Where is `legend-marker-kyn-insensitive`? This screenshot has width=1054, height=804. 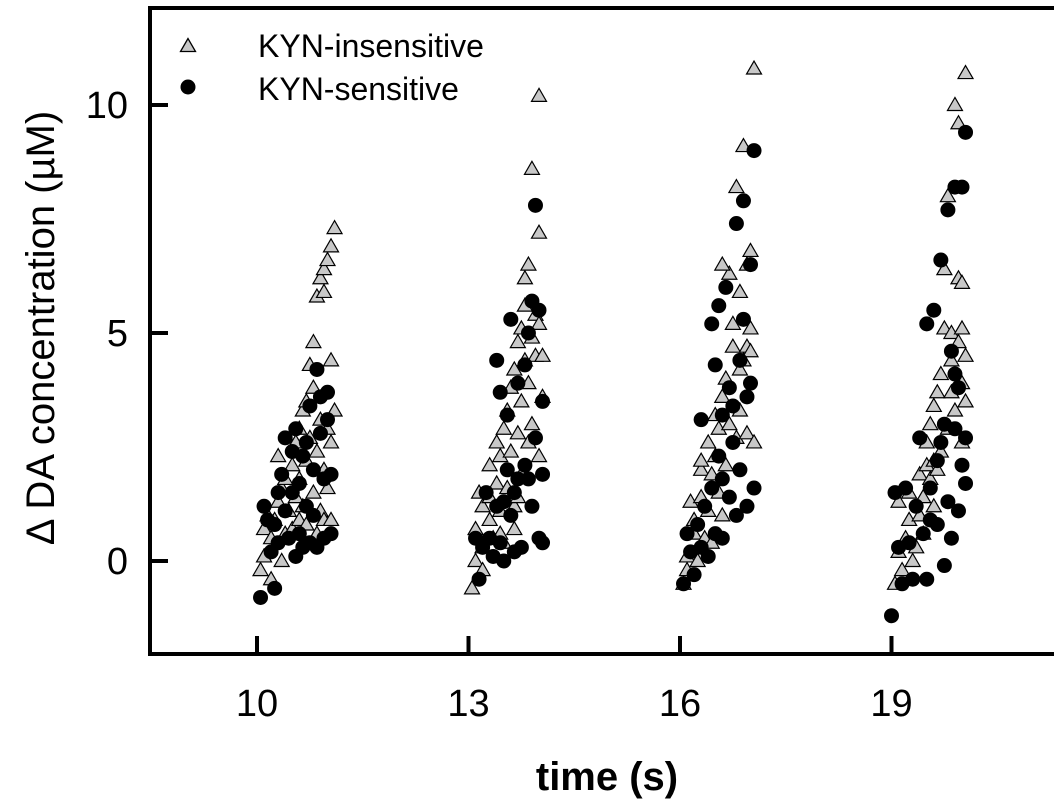
legend-marker-kyn-insensitive is located at coordinates (188, 45).